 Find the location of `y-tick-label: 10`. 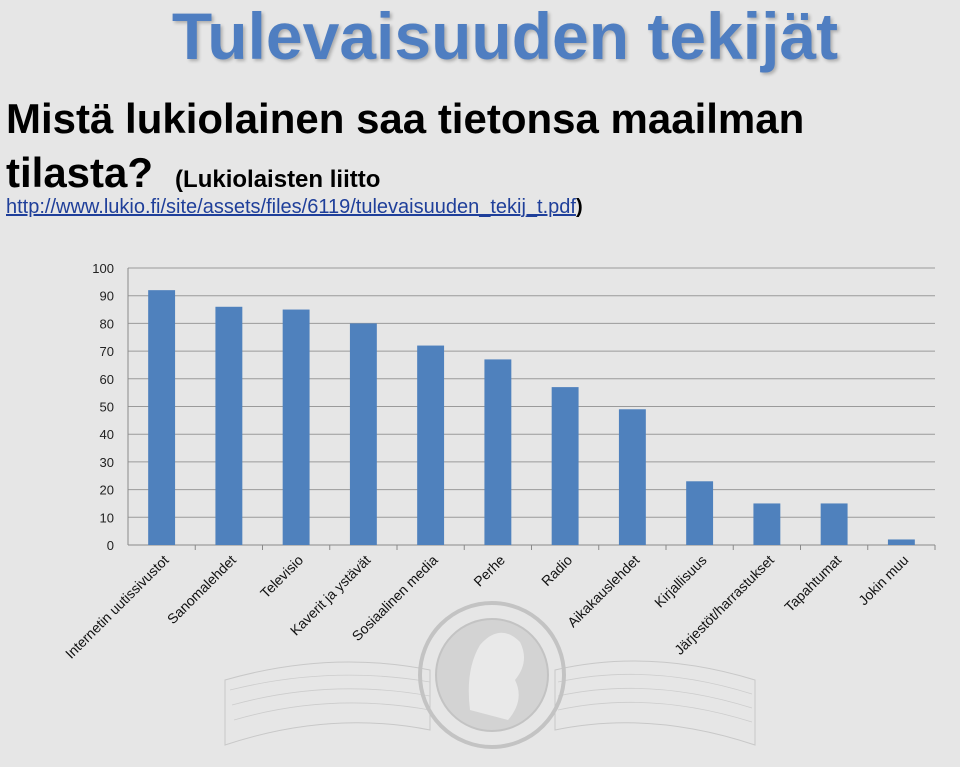

y-tick-label: 10 is located at coordinates (107, 517).